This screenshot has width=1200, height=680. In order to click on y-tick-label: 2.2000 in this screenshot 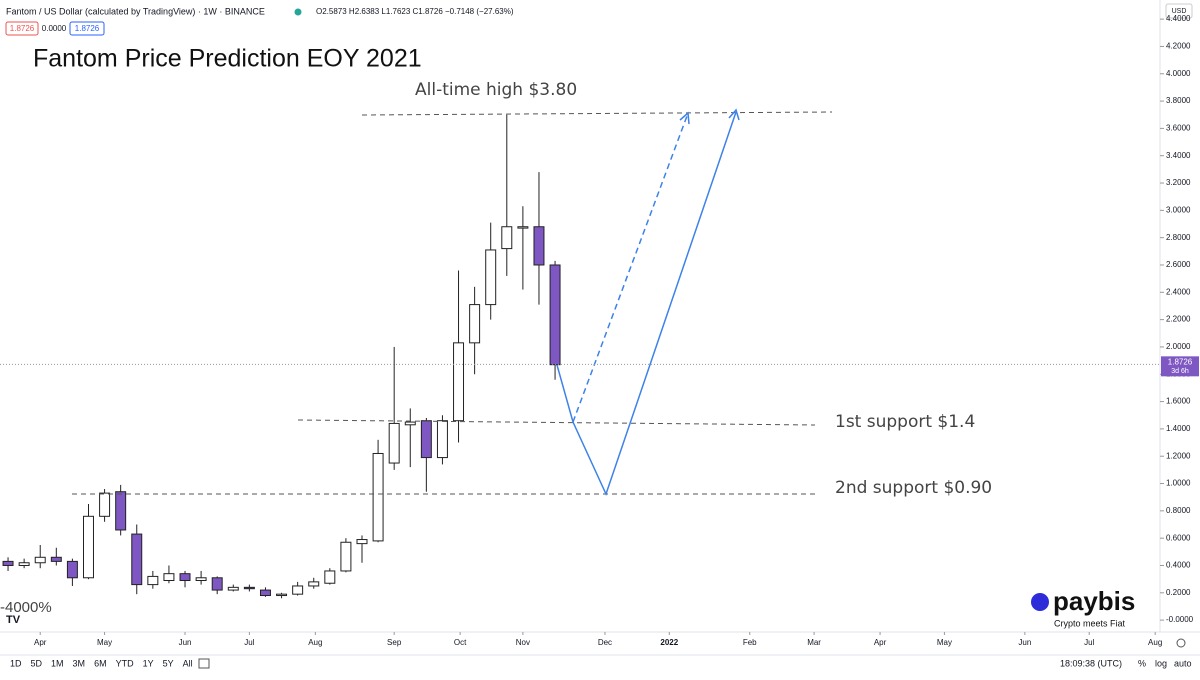, I will do `click(1178, 319)`.